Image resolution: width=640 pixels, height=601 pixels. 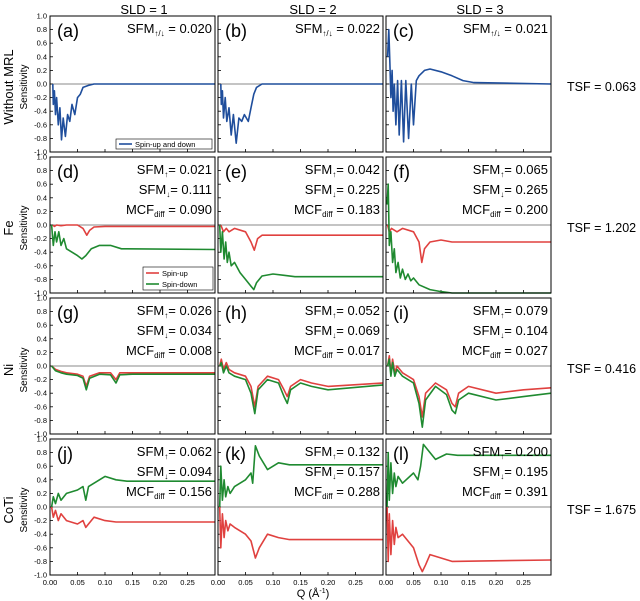 What do you see at coordinates (505, 492) in the screenshot?
I see `metric-text: MCFdiff = 0.391` at bounding box center [505, 492].